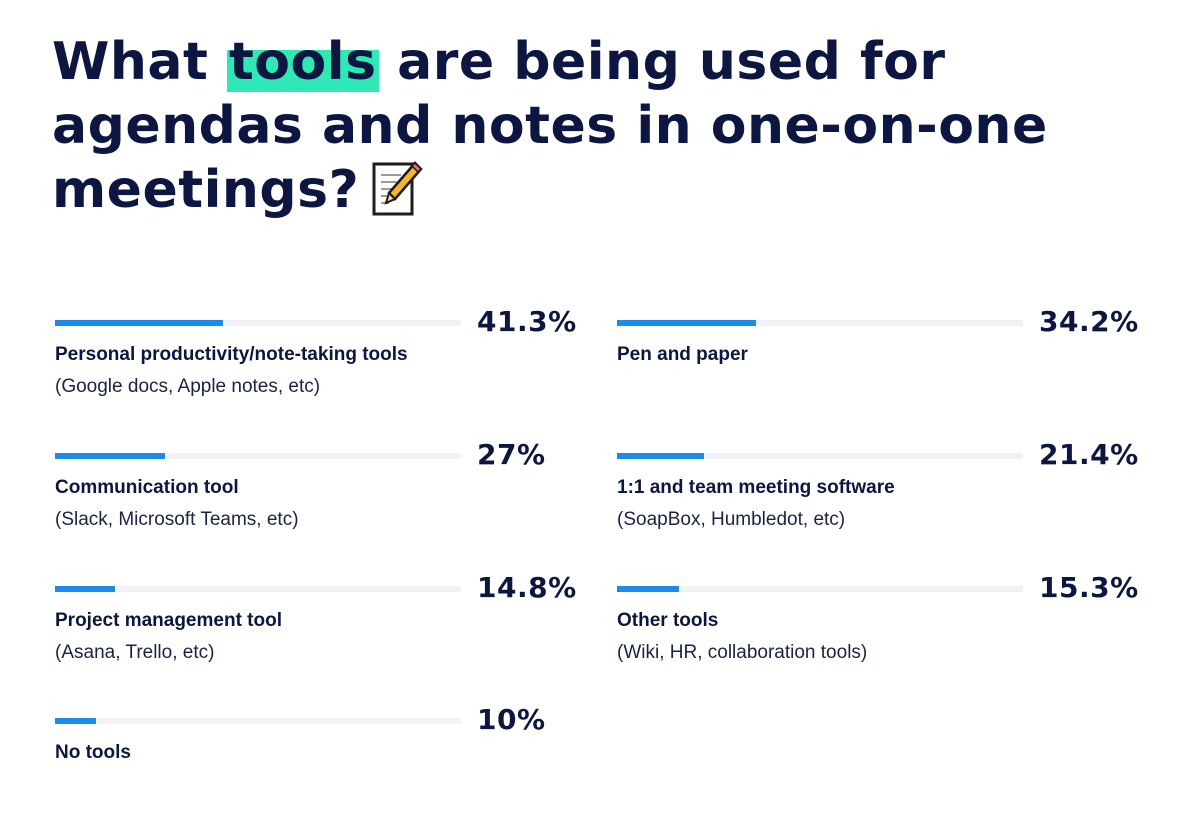 The width and height of the screenshot is (1200, 828). What do you see at coordinates (188, 386) in the screenshot?
I see `stat-sublabel: (Google docs, Apple notes, etc)` at bounding box center [188, 386].